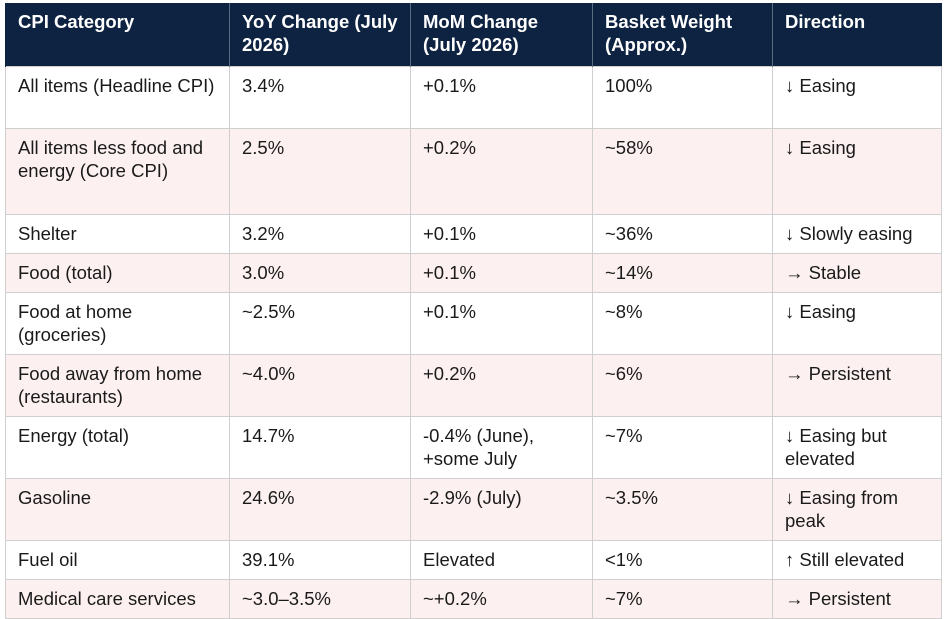 This screenshot has width=946, height=619. What do you see at coordinates (501, 35) in the screenshot?
I see `header-mom-change: MoM Change (July 2026)` at bounding box center [501, 35].